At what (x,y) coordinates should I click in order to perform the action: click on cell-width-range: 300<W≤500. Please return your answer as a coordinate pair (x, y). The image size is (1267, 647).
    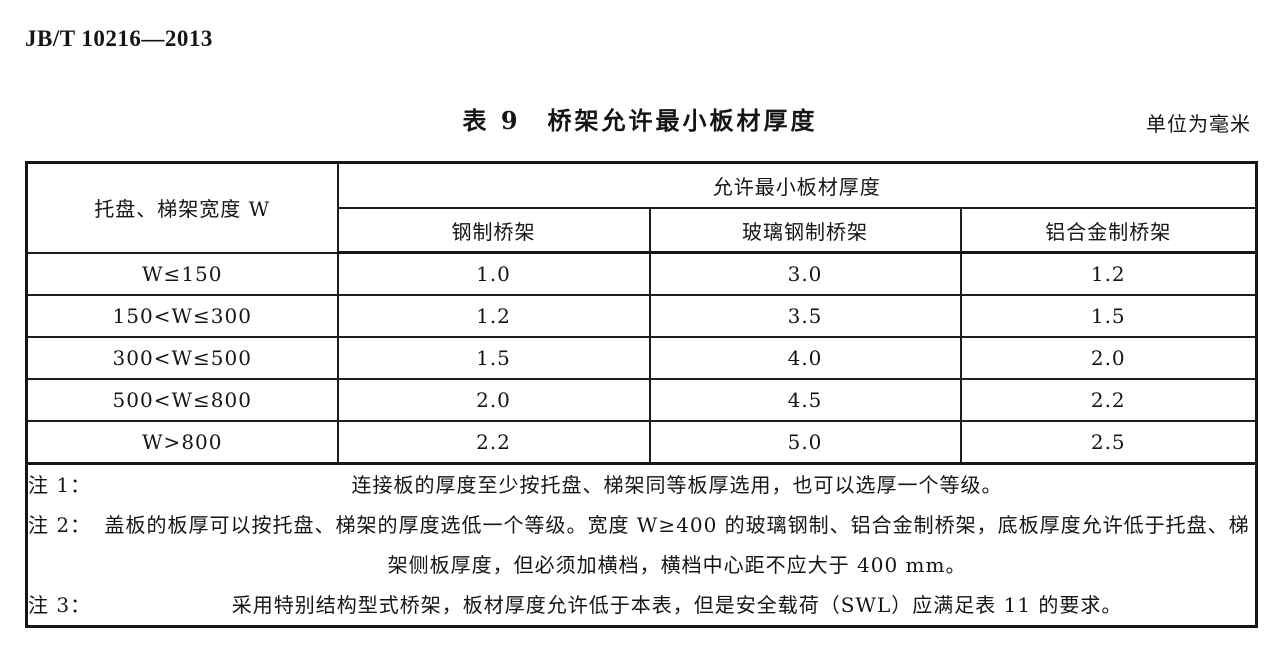
    Looking at the image, I should click on (182, 358).